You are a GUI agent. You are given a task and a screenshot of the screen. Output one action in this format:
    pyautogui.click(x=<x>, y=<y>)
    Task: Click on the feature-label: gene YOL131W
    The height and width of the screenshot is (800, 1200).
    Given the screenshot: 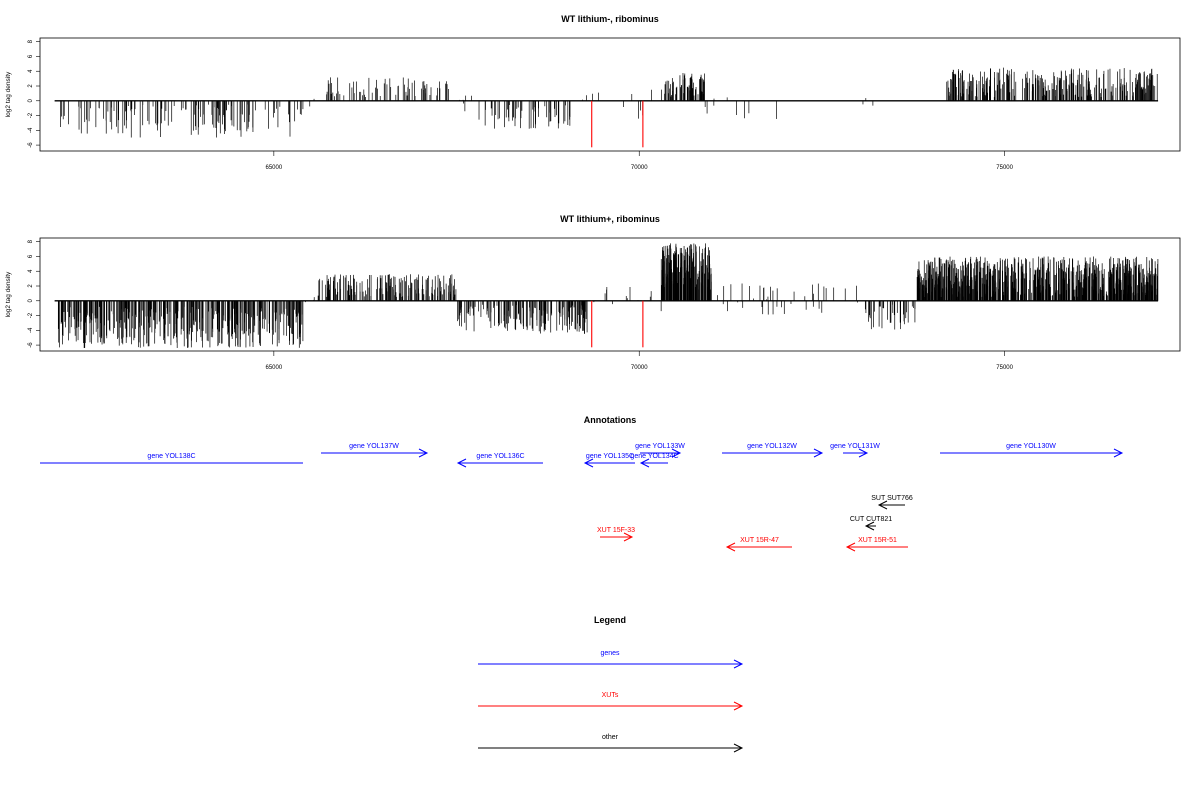 What is the action you would take?
    pyautogui.click(x=855, y=446)
    